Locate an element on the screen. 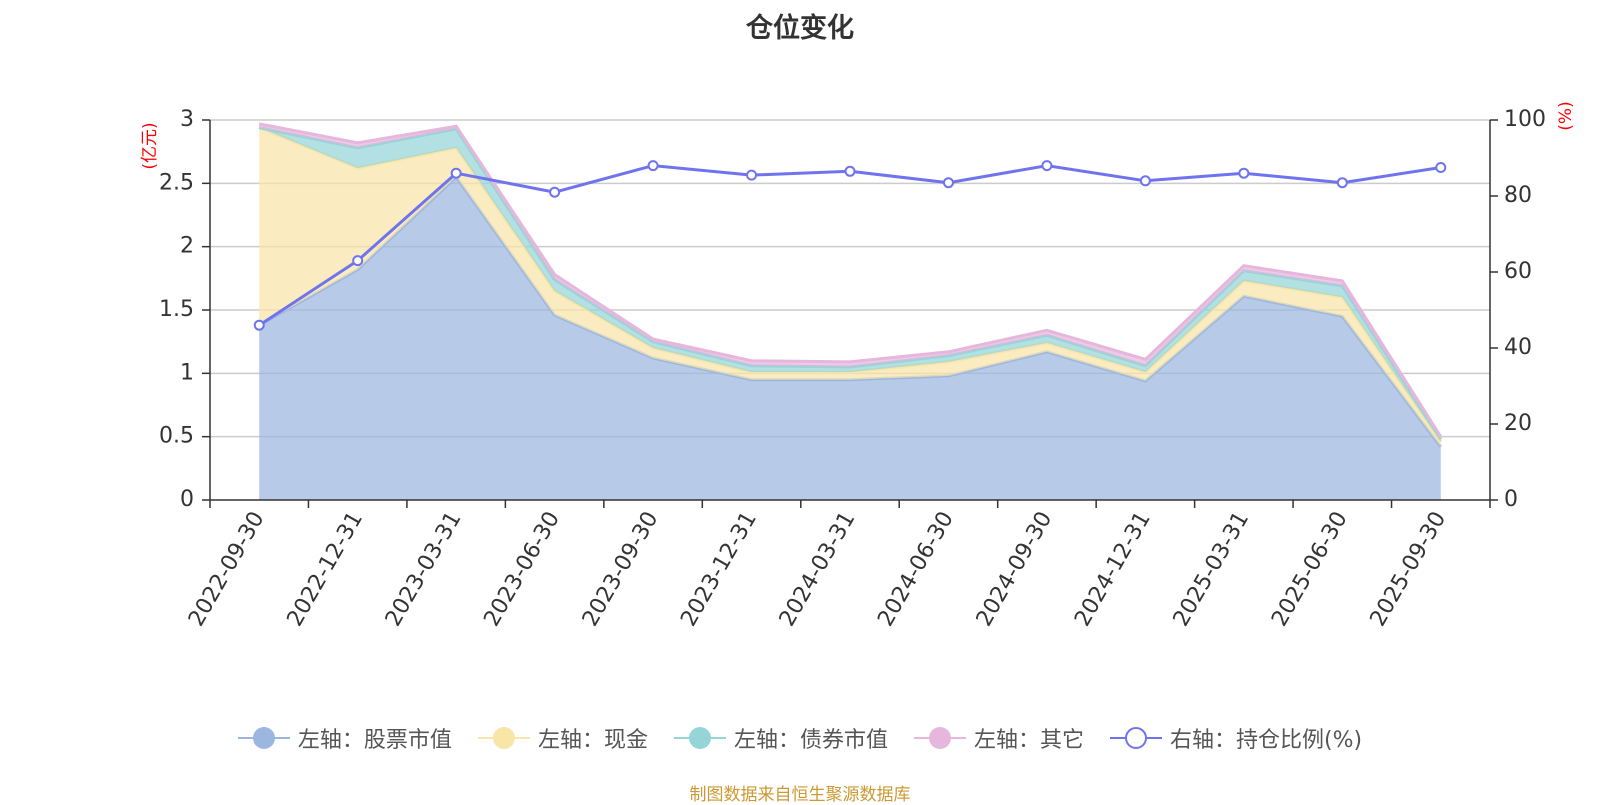  left-axis-title: (亿元) is located at coordinates (150, 145).